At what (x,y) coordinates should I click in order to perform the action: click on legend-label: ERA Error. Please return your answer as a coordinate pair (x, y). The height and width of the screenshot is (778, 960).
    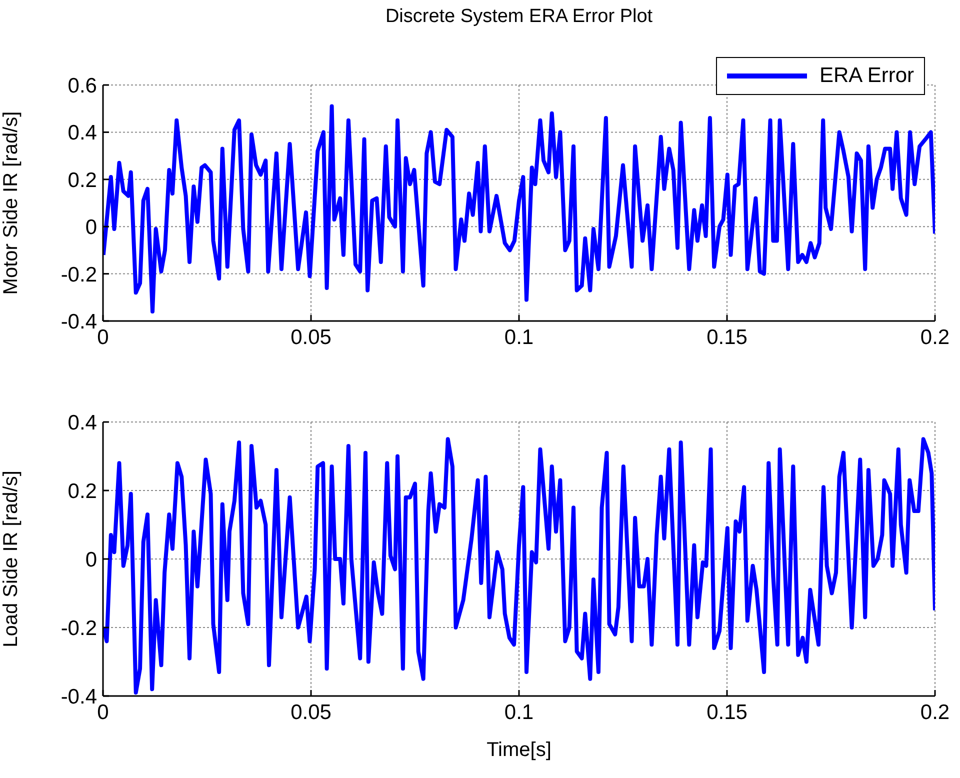
    Looking at the image, I should click on (866, 76).